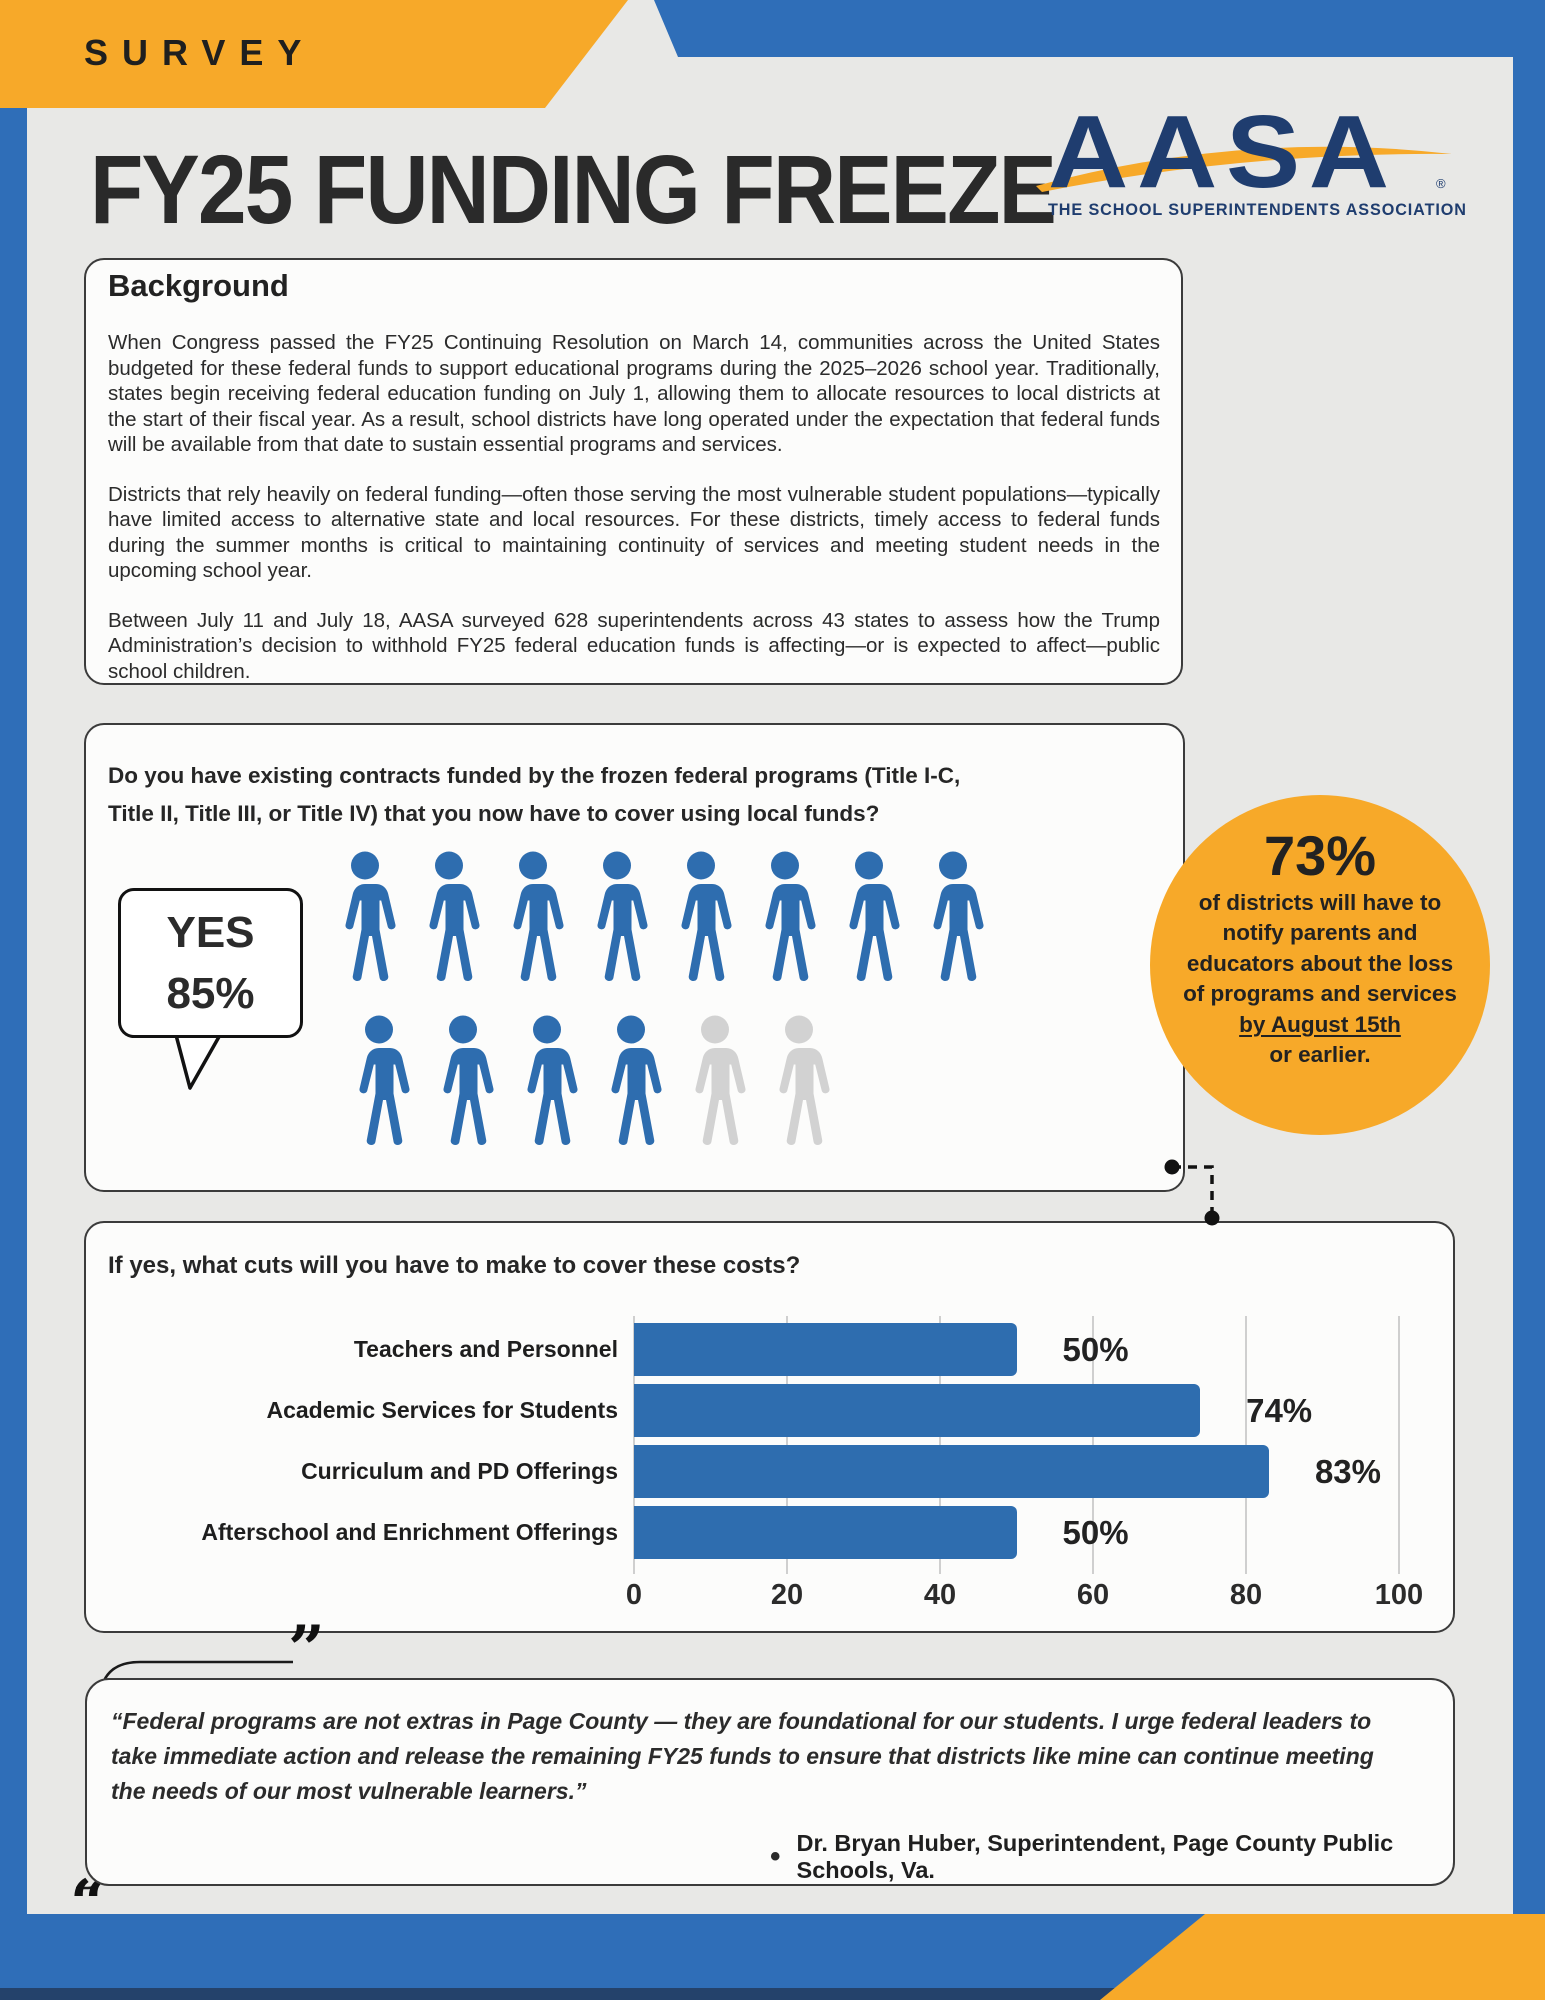  What do you see at coordinates (198, 1061) in the screenshot?
I see `speech-bubble-tail` at bounding box center [198, 1061].